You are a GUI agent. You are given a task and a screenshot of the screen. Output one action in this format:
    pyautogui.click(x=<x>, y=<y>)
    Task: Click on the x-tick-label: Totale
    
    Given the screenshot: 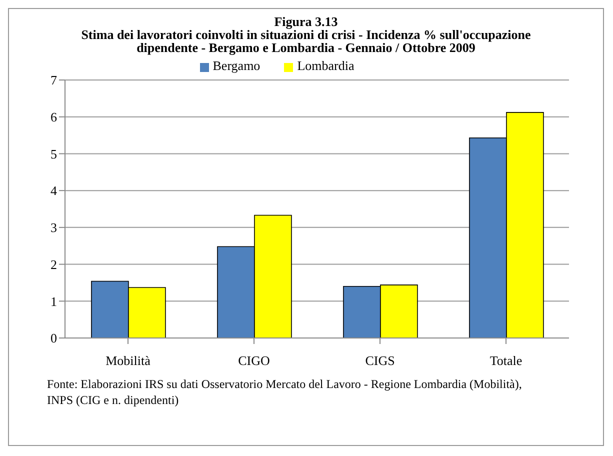 What is the action you would take?
    pyautogui.click(x=506, y=360)
    